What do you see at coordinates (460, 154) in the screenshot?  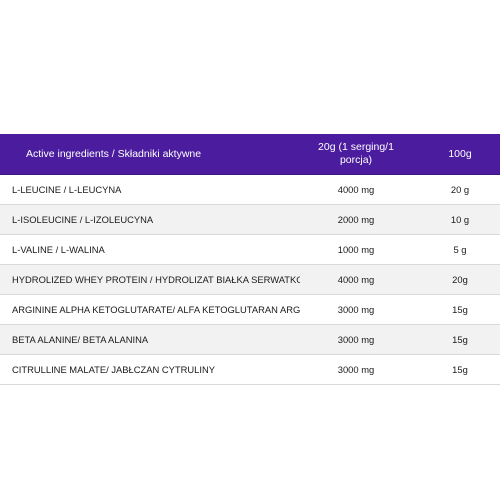 I see `header-per-100g: 100g` at bounding box center [460, 154].